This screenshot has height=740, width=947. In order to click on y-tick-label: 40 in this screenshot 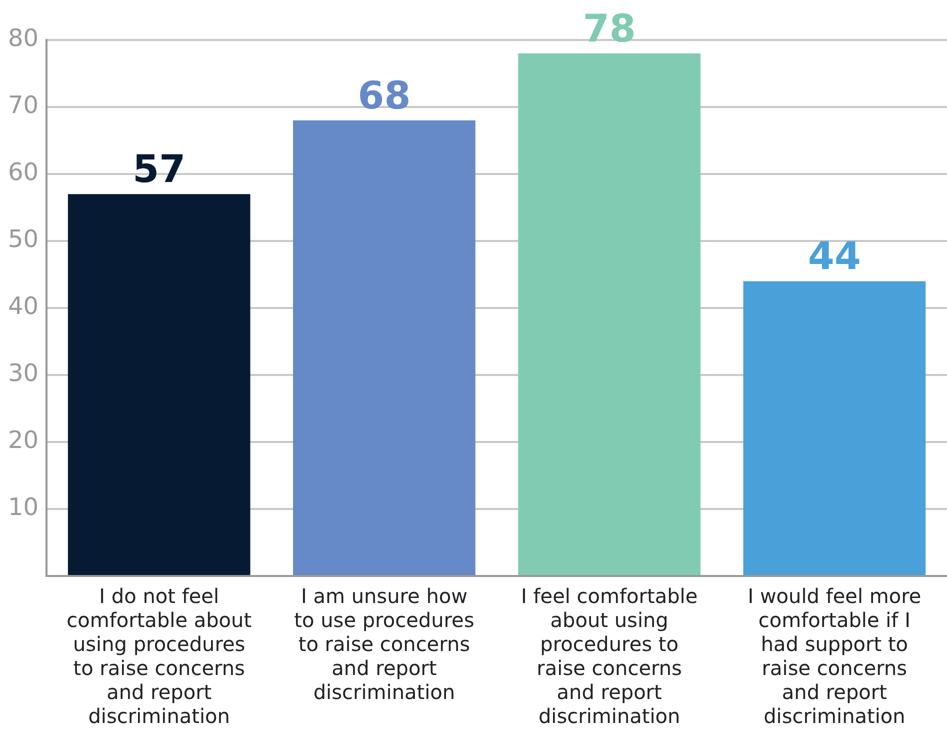, I will do `click(23, 306)`.